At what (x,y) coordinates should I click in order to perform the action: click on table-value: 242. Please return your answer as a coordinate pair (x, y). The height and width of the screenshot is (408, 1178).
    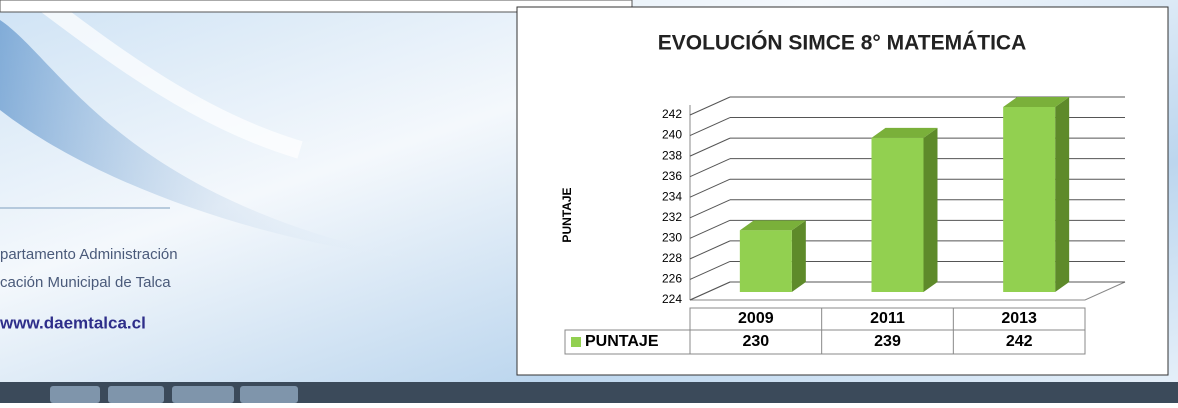
    Looking at the image, I should click on (1019, 341).